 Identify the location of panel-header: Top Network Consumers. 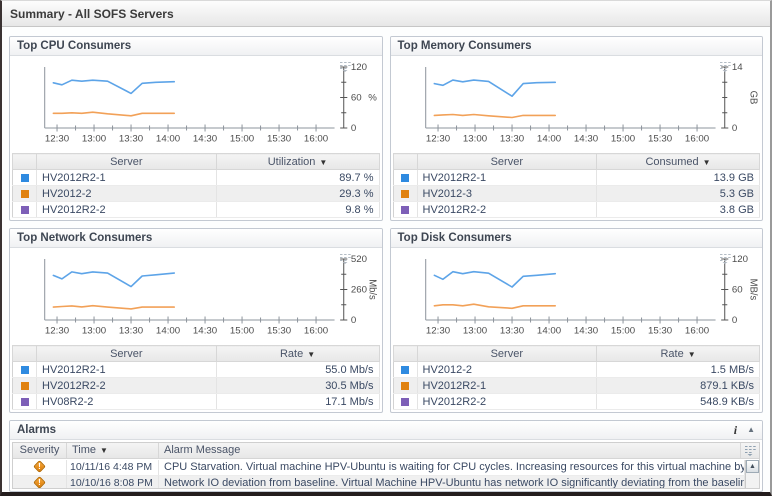
(196, 238).